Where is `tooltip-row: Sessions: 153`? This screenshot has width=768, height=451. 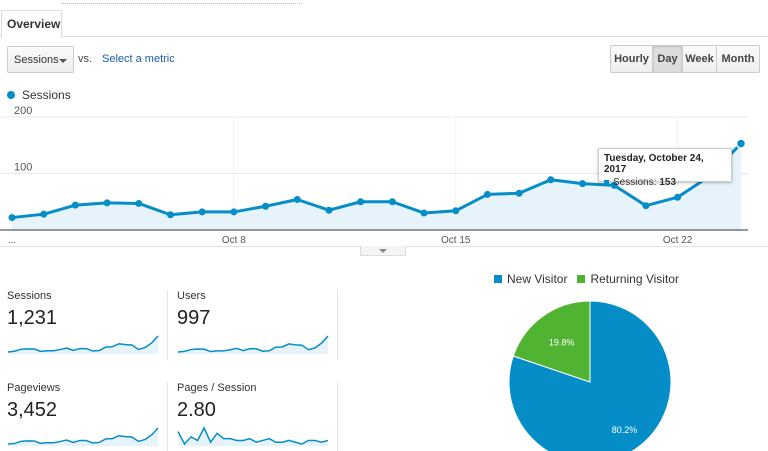 tooltip-row: Sessions: 153 is located at coordinates (665, 182).